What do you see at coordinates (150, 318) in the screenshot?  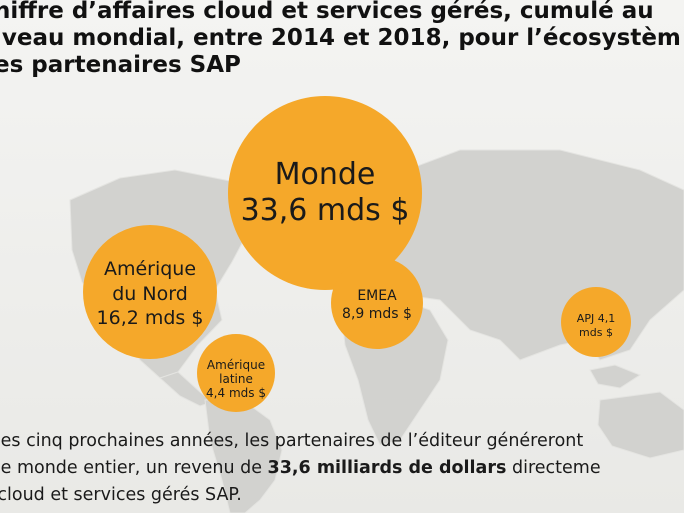 I see `bubble-north-america-label-3: 16,2 mds $` at bounding box center [150, 318].